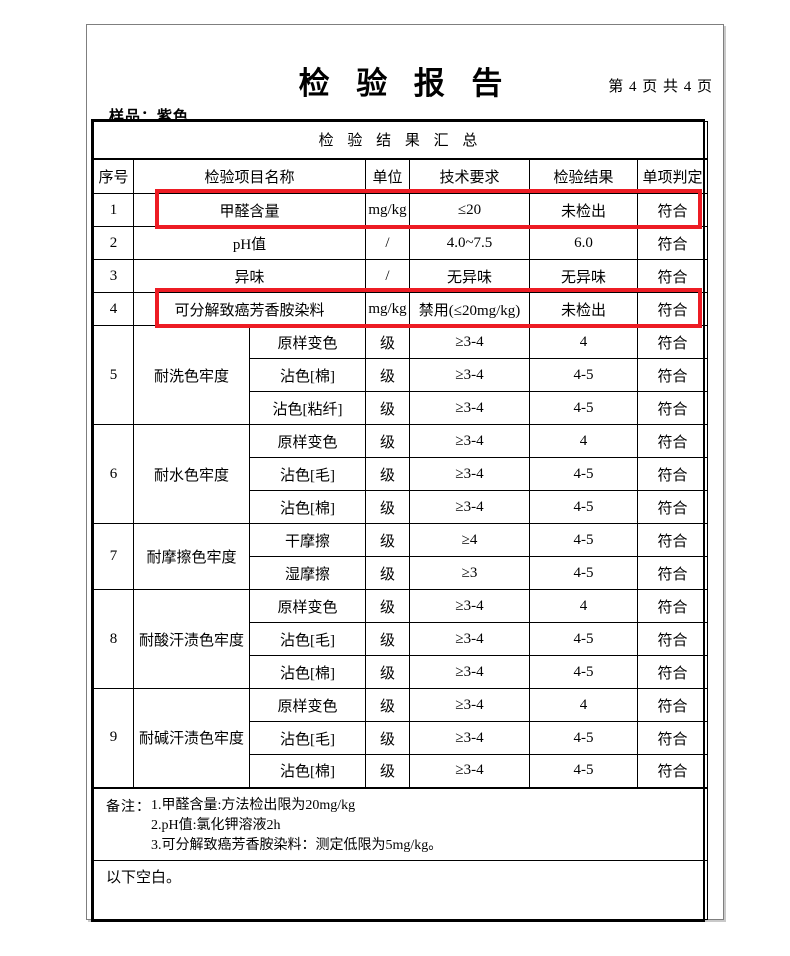 The width and height of the screenshot is (790, 956). Describe the element at coordinates (113, 210) in the screenshot. I see `row-no-cell: 1` at that location.